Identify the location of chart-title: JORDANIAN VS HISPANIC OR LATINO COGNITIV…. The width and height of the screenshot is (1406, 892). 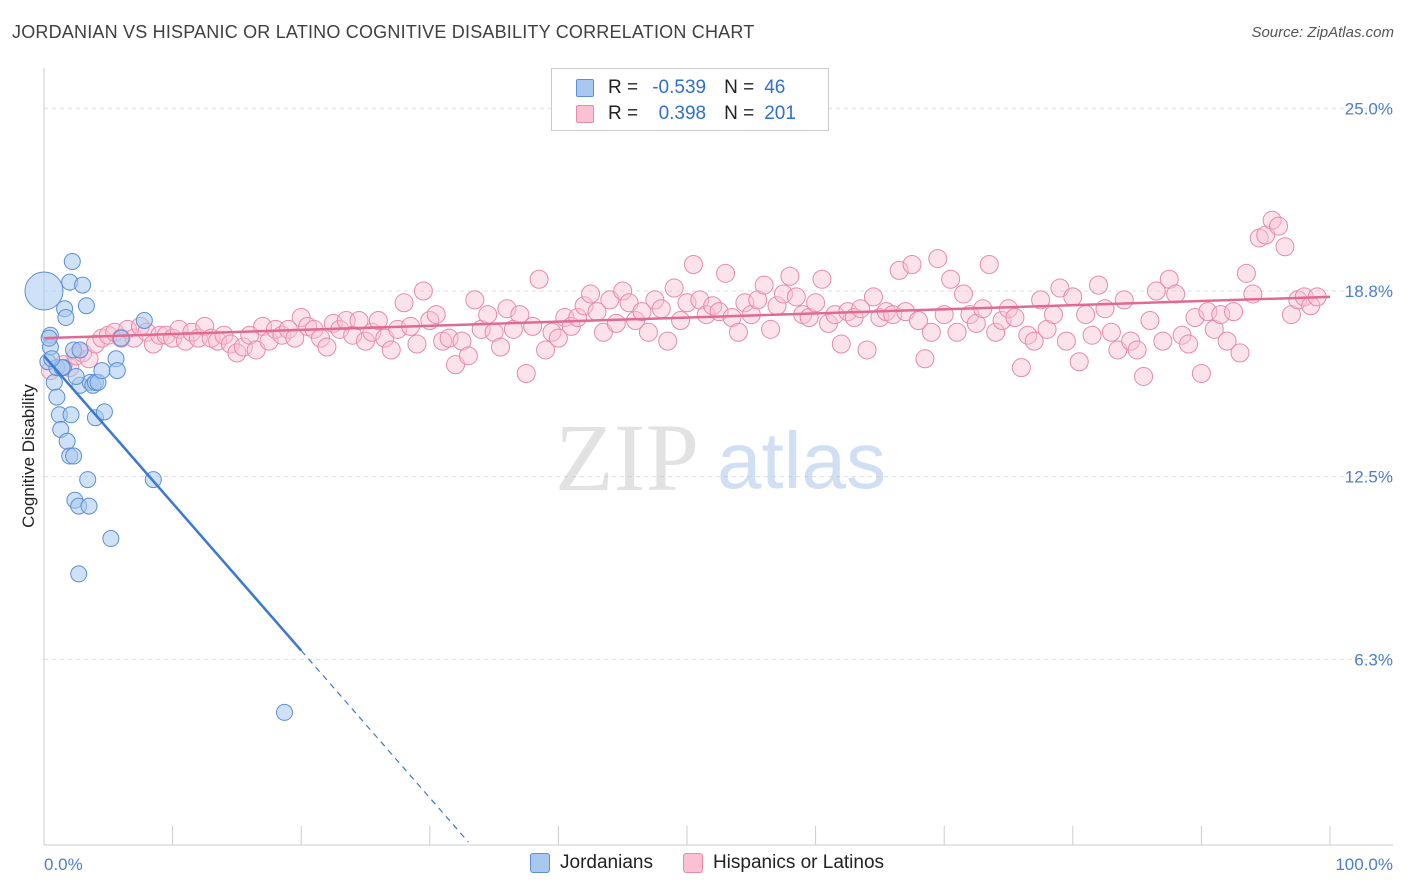
(383, 32).